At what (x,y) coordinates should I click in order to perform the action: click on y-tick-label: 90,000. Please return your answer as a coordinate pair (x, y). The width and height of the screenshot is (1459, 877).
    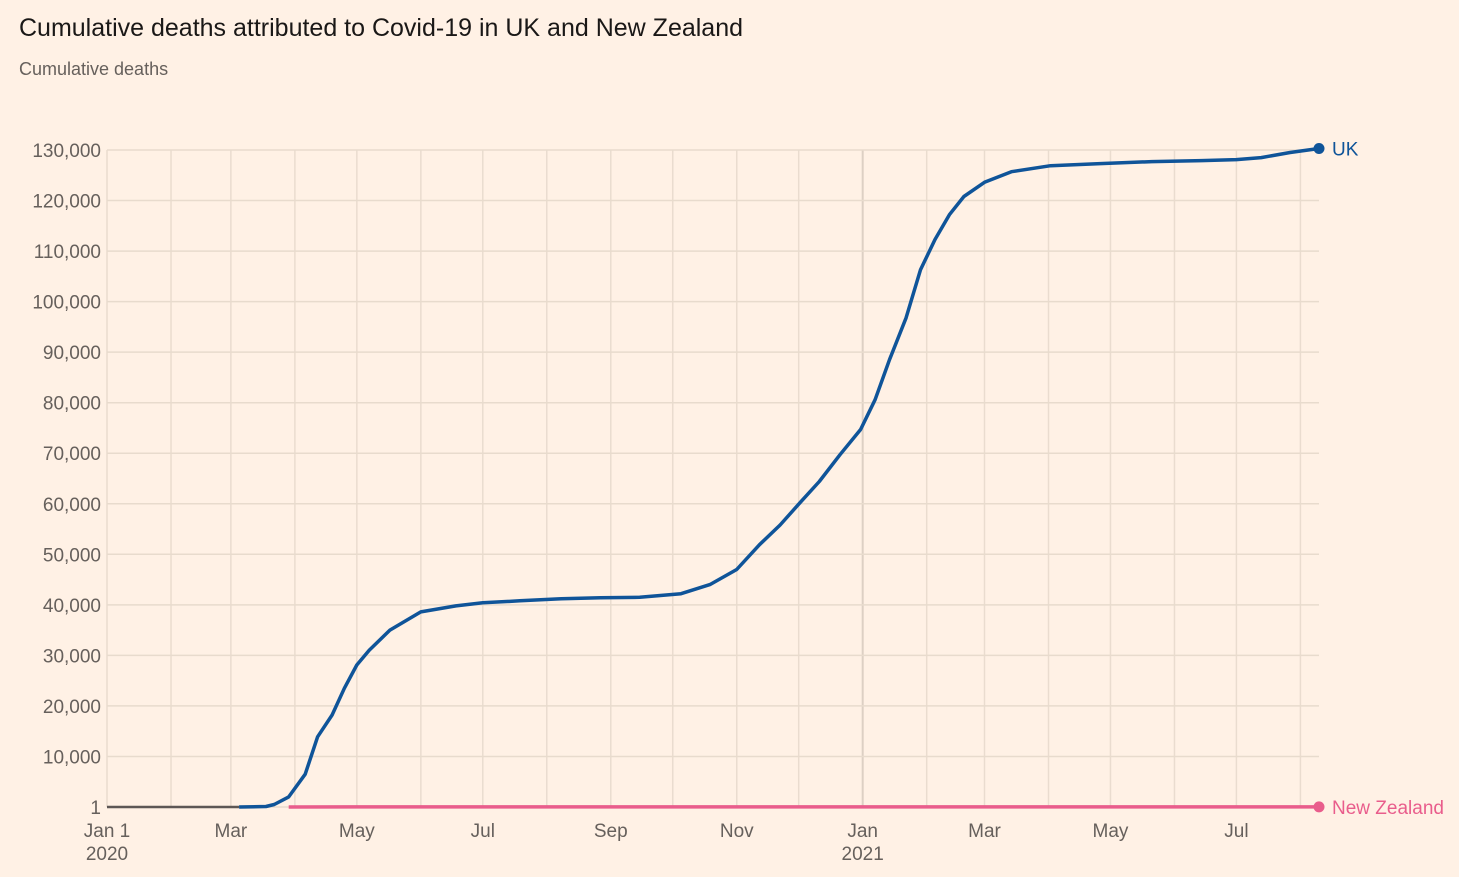
    Looking at the image, I should click on (72, 353).